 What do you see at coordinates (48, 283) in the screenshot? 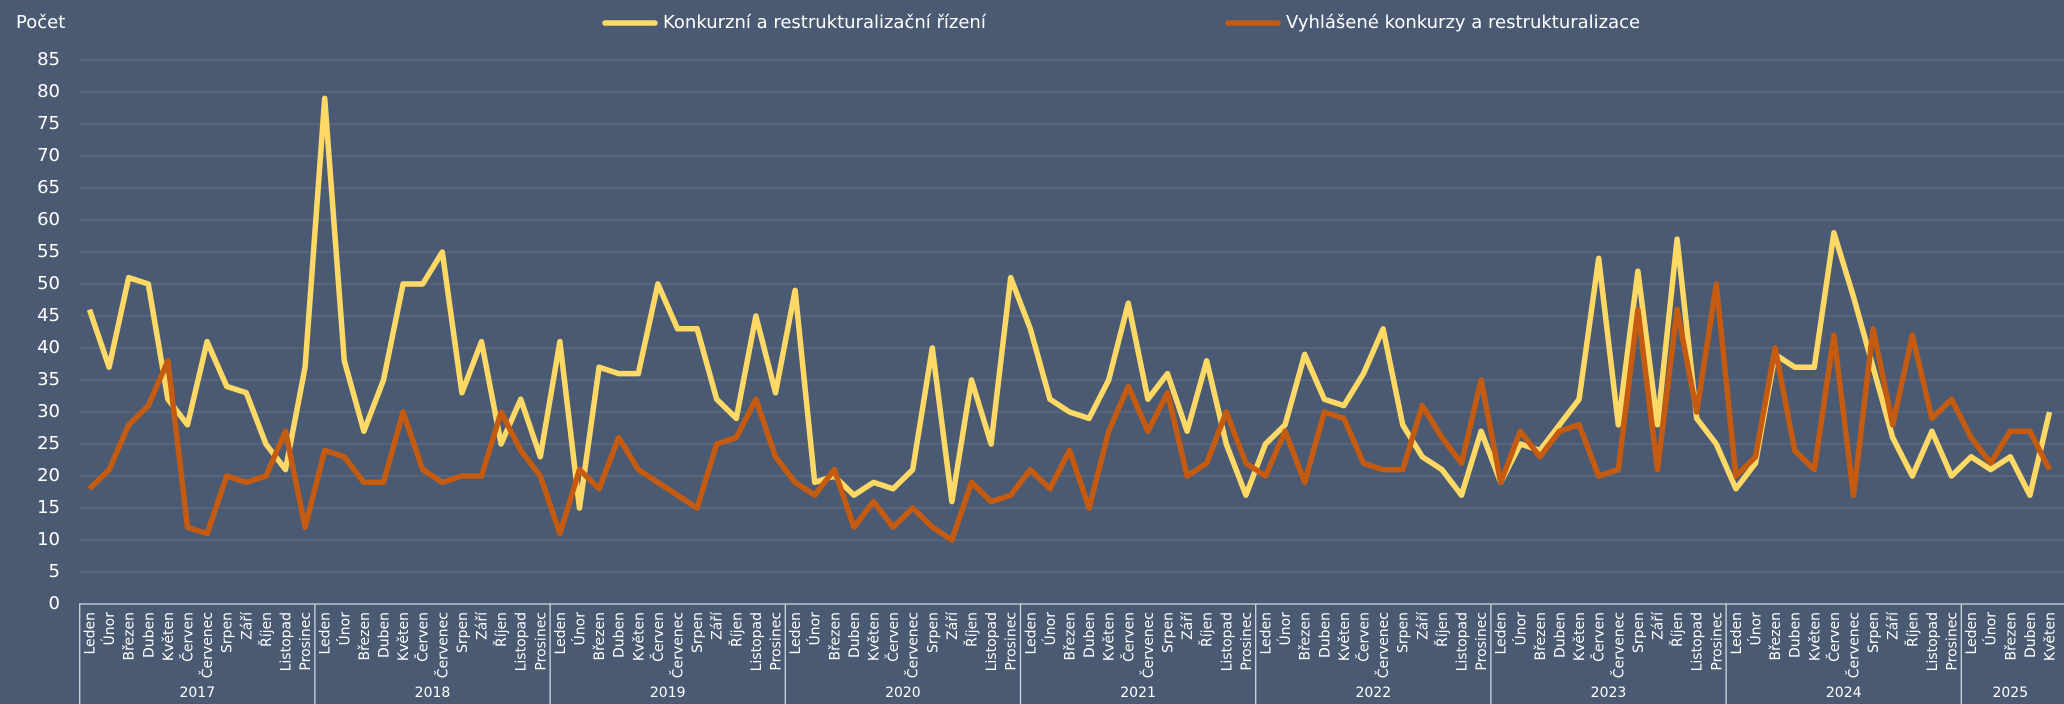
I see `y-tick-label: 50` at bounding box center [48, 283].